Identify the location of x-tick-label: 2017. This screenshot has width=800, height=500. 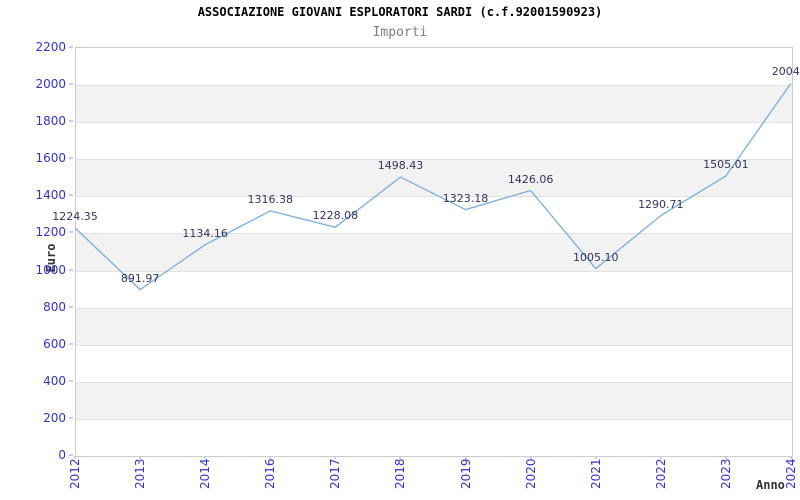
(335, 473).